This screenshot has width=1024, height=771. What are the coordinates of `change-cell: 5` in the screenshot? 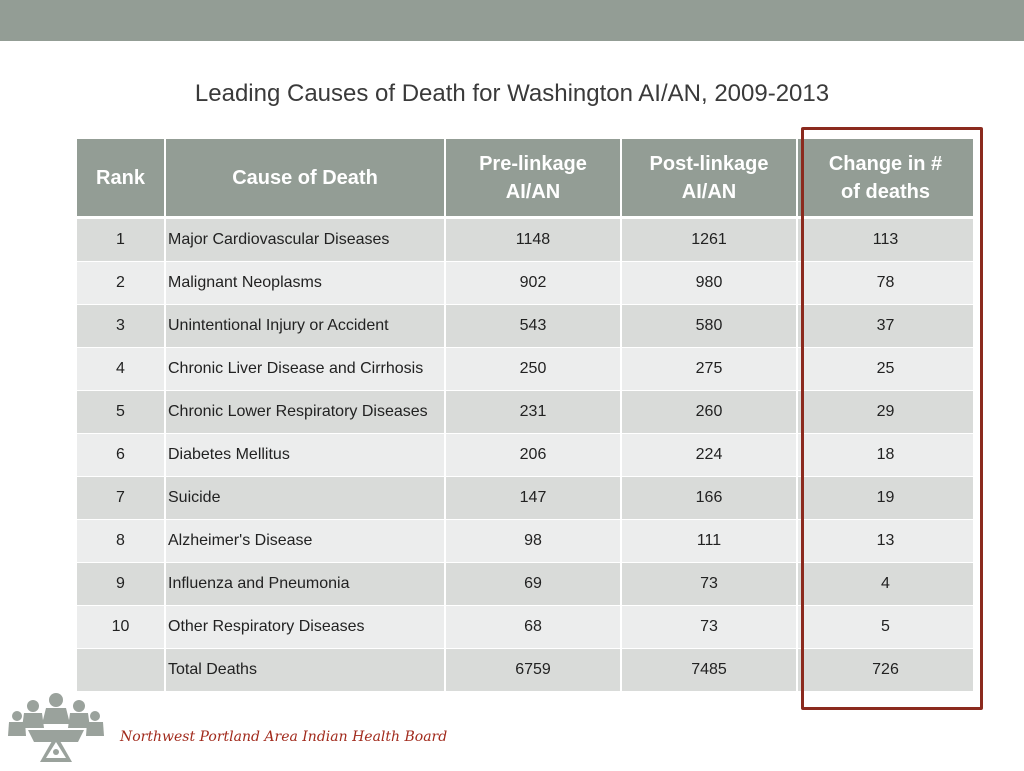 It's located at (885, 627).